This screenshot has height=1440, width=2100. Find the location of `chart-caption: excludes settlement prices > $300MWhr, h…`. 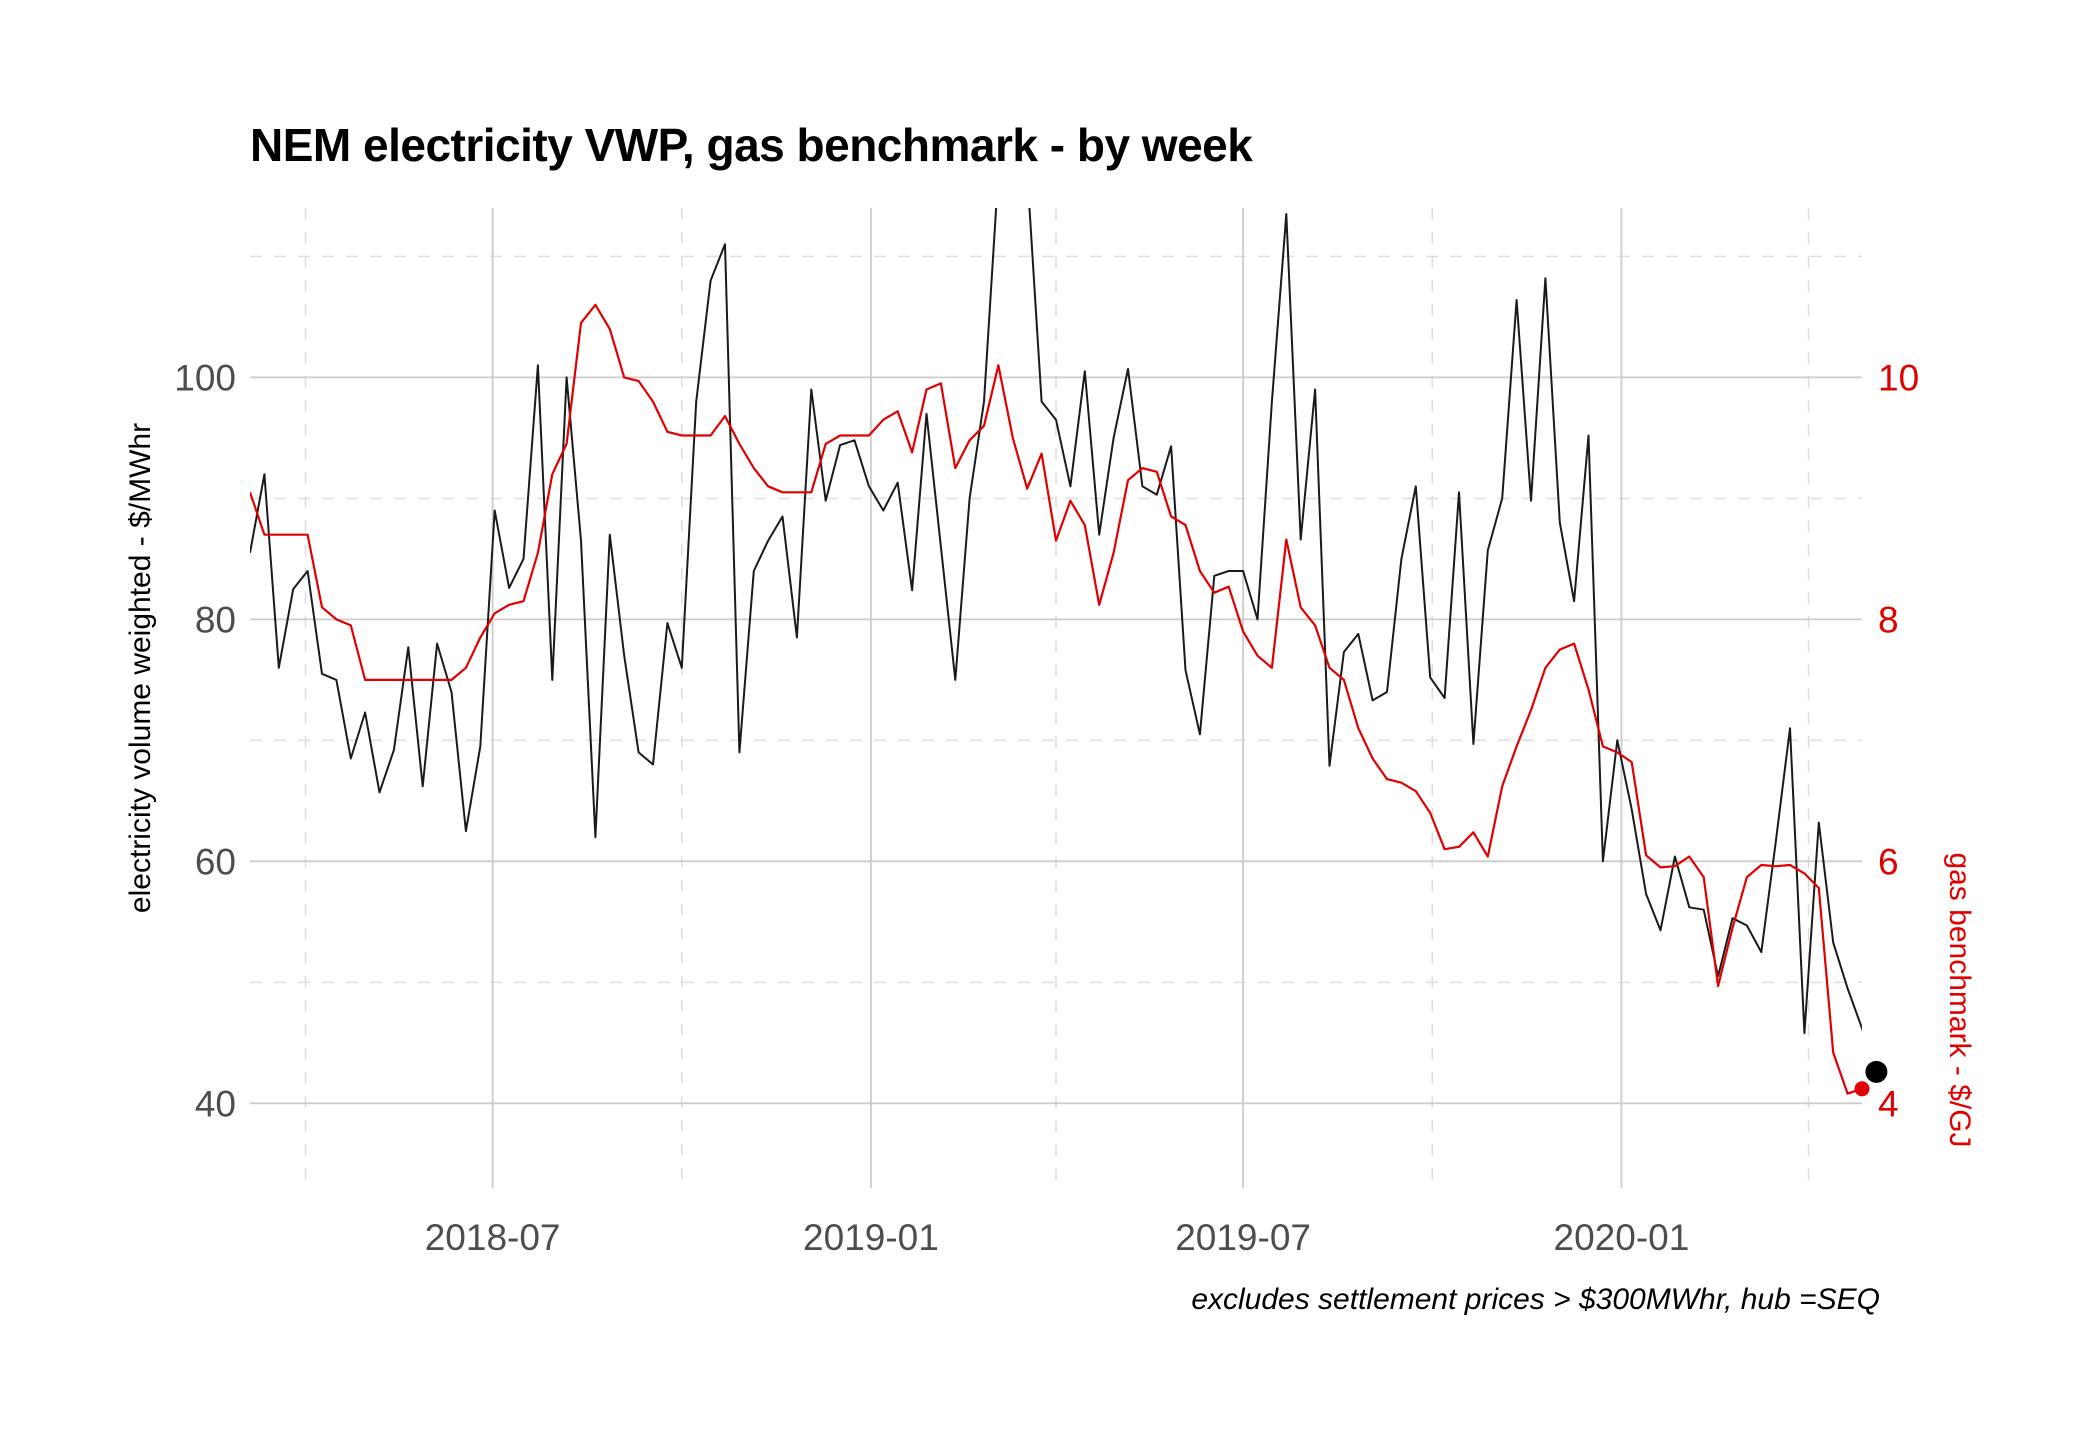

chart-caption: excludes settlement prices > $300MWhr, h… is located at coordinates (1535, 1299).